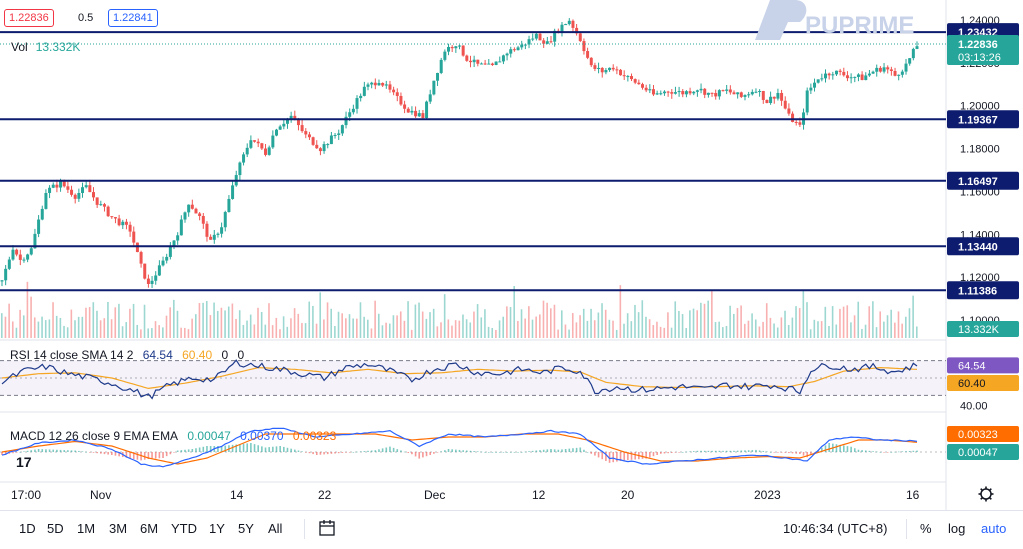 This screenshot has height=549, width=1023. What do you see at coordinates (29, 18) in the screenshot?
I see `sell-price-button: 1.22836` at bounding box center [29, 18].